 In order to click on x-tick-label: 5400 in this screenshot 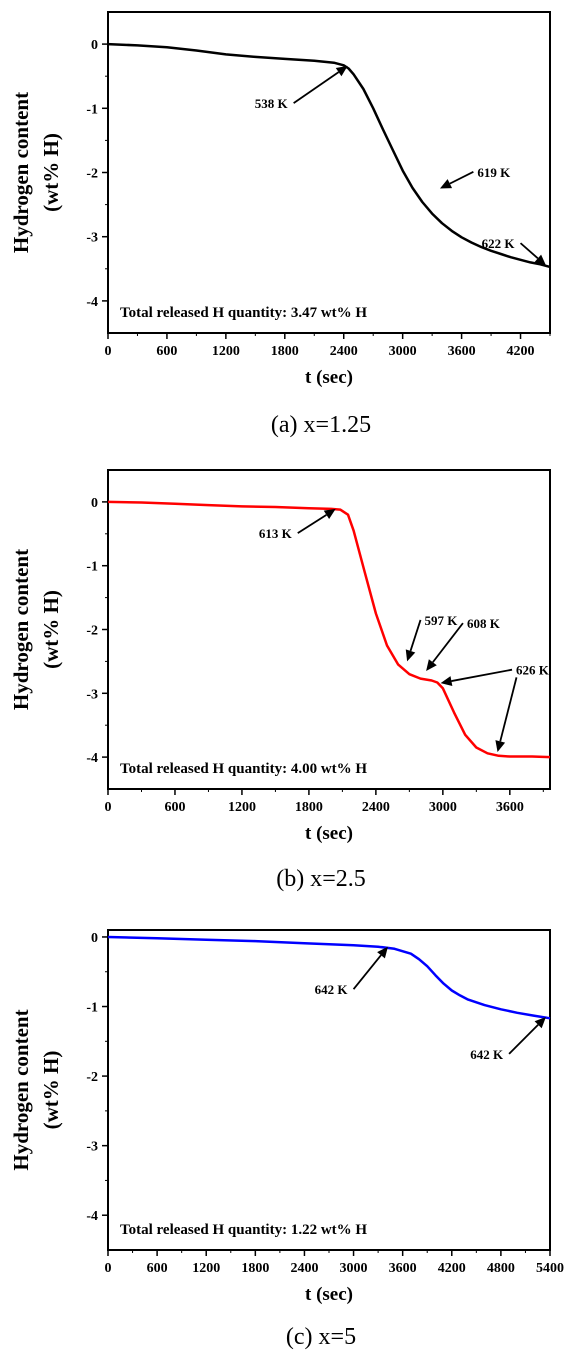, I will do `click(550, 1268)`.